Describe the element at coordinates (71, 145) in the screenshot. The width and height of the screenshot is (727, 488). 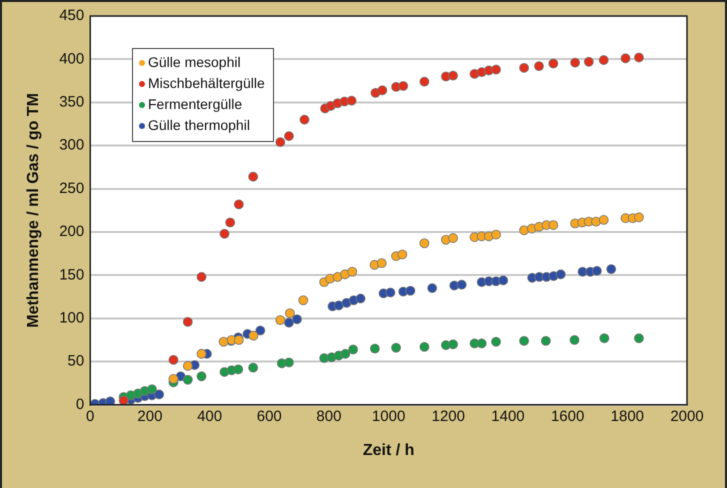
I see `y-tick-label: 300` at that location.